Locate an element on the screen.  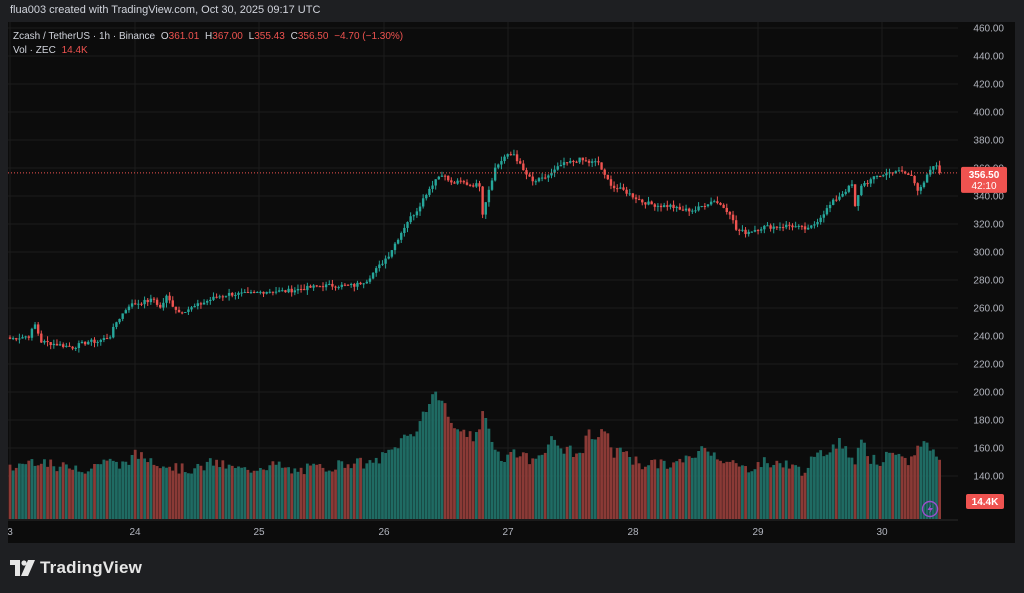
tradingview-logo: TradingView is located at coordinates (76, 568).